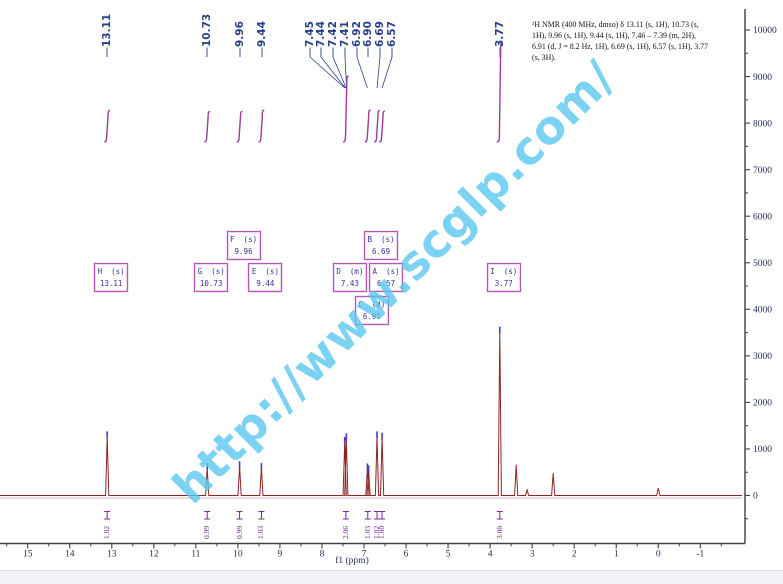 The width and height of the screenshot is (783, 584). What do you see at coordinates (762, 124) in the screenshot?
I see `y-tick-label: 8000` at bounding box center [762, 124].